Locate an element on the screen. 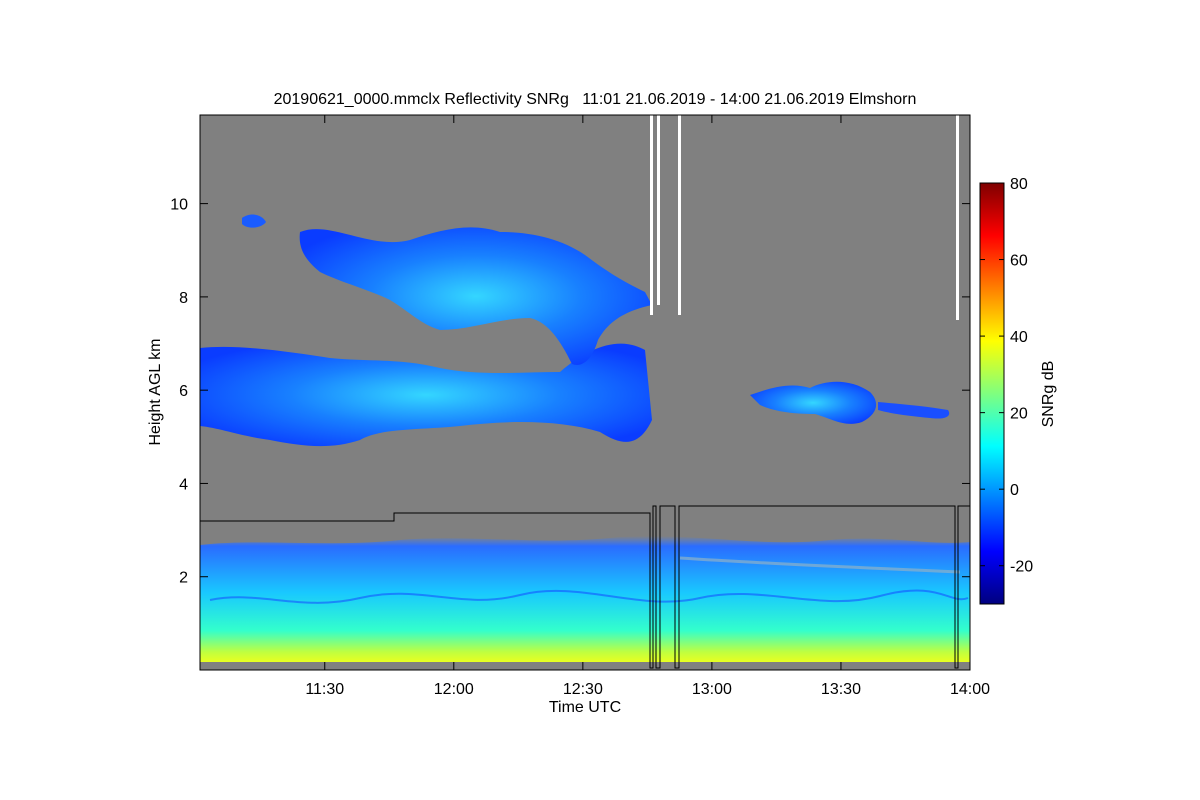 This screenshot has height=800, width=1200. y-tick-label: 10 is located at coordinates (179, 205).